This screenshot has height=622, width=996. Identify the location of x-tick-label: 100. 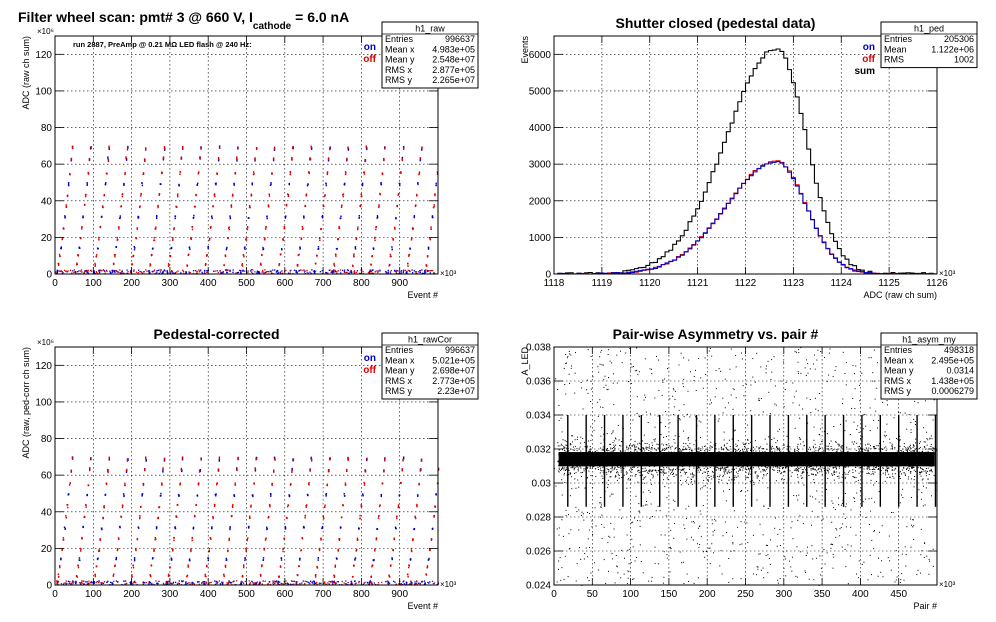
(93, 594).